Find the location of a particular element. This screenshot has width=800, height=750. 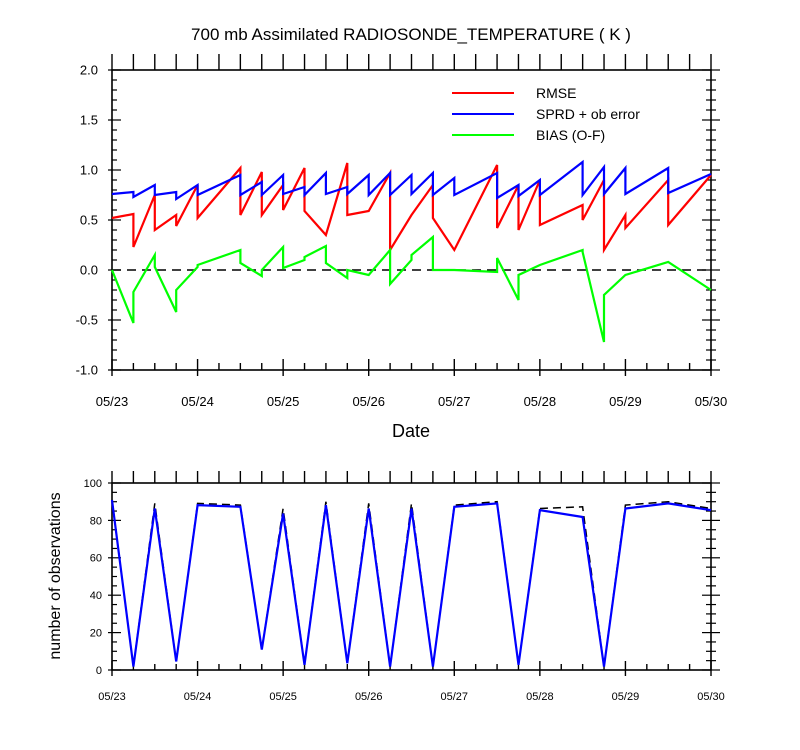

y-axis-label: number of observations is located at coordinates (55, 575).